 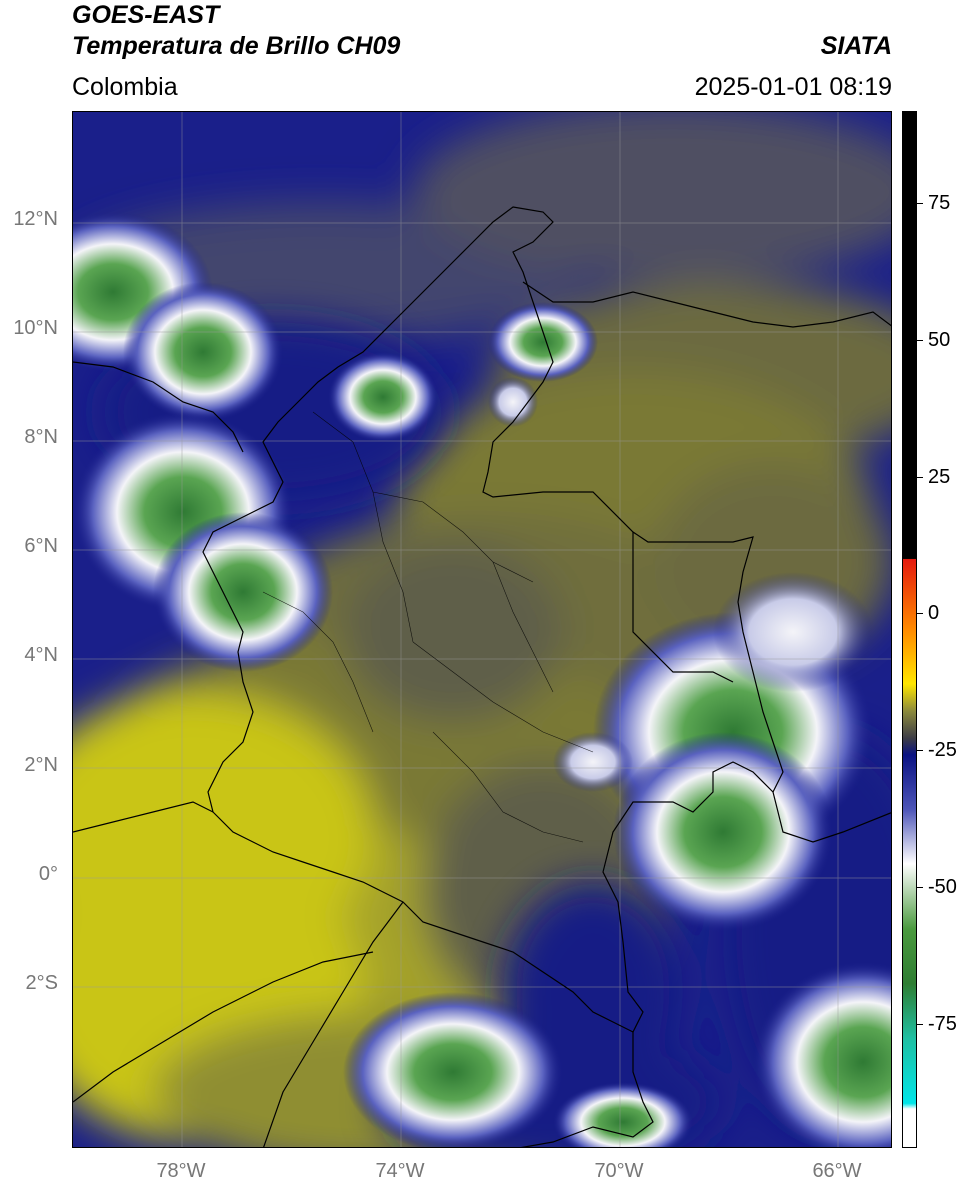 I want to click on lat-label-2s: 2°S, so click(x=41, y=983).